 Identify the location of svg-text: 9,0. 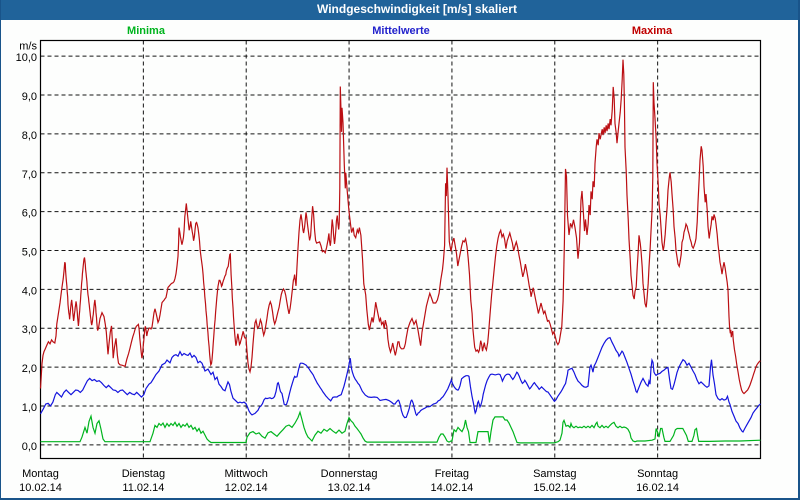
(29, 97).